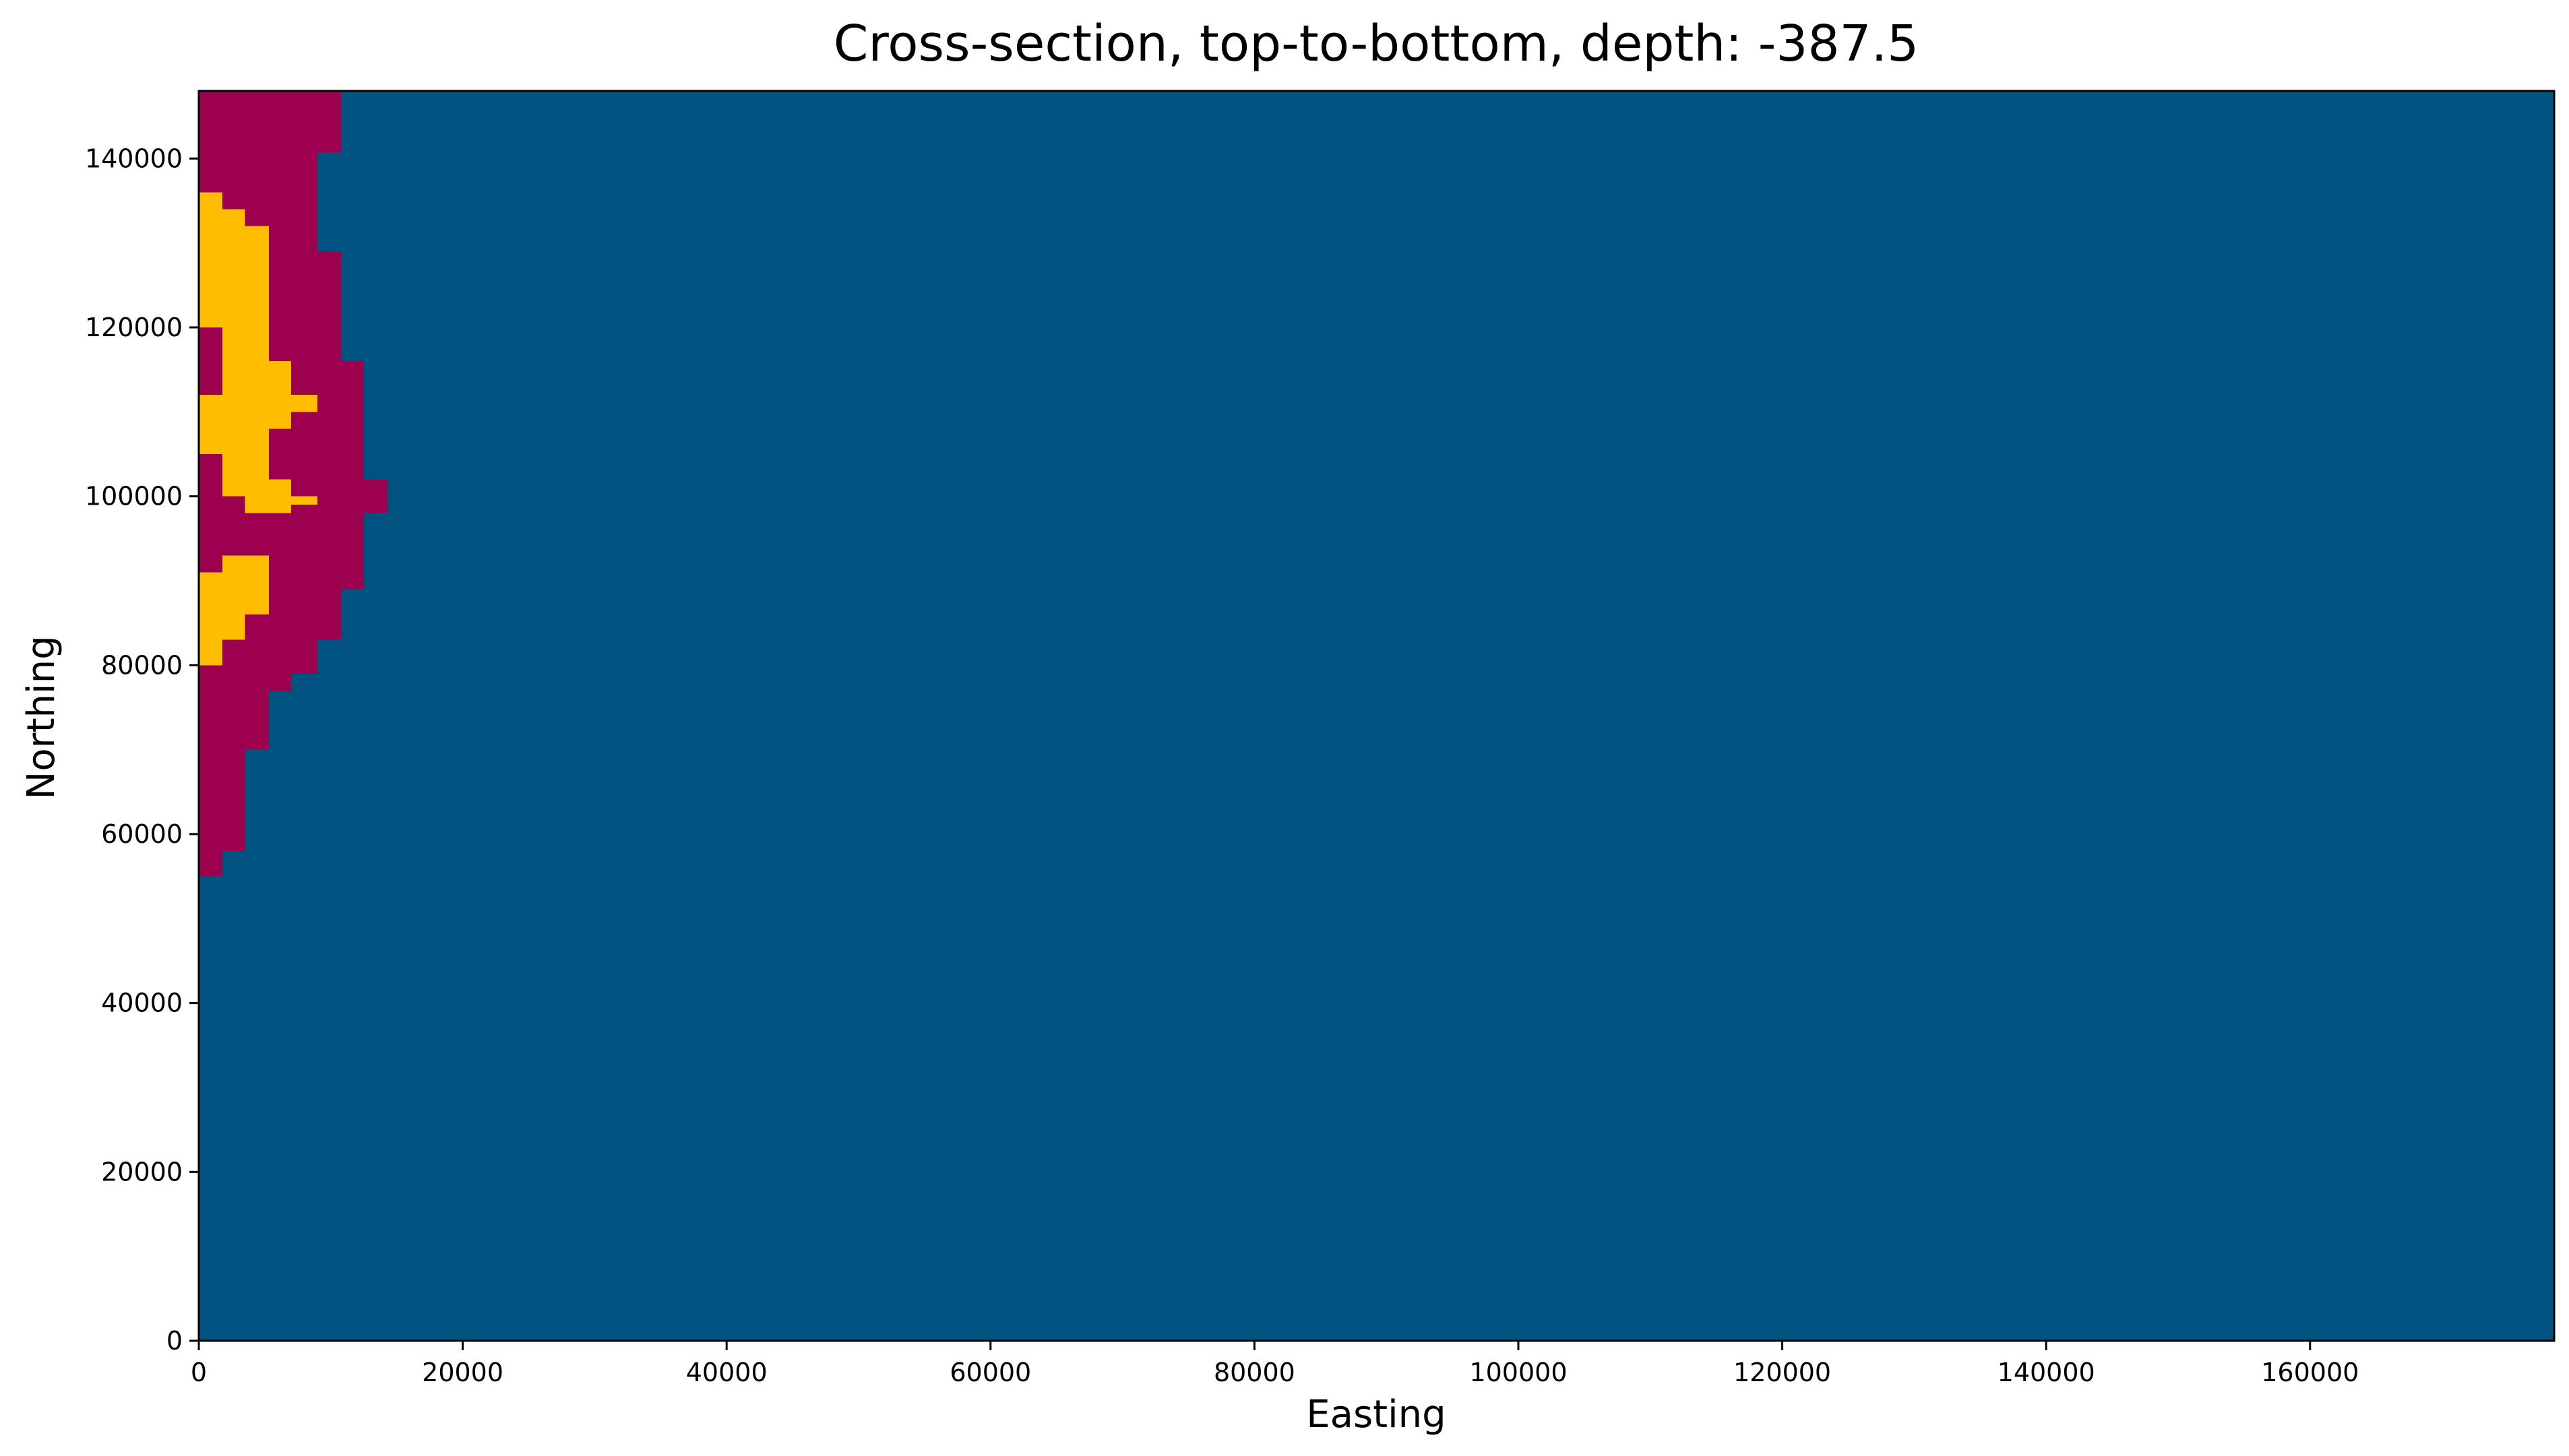  What do you see at coordinates (1254, 1372) in the screenshot?
I see `x-tick-label: 80000` at bounding box center [1254, 1372].